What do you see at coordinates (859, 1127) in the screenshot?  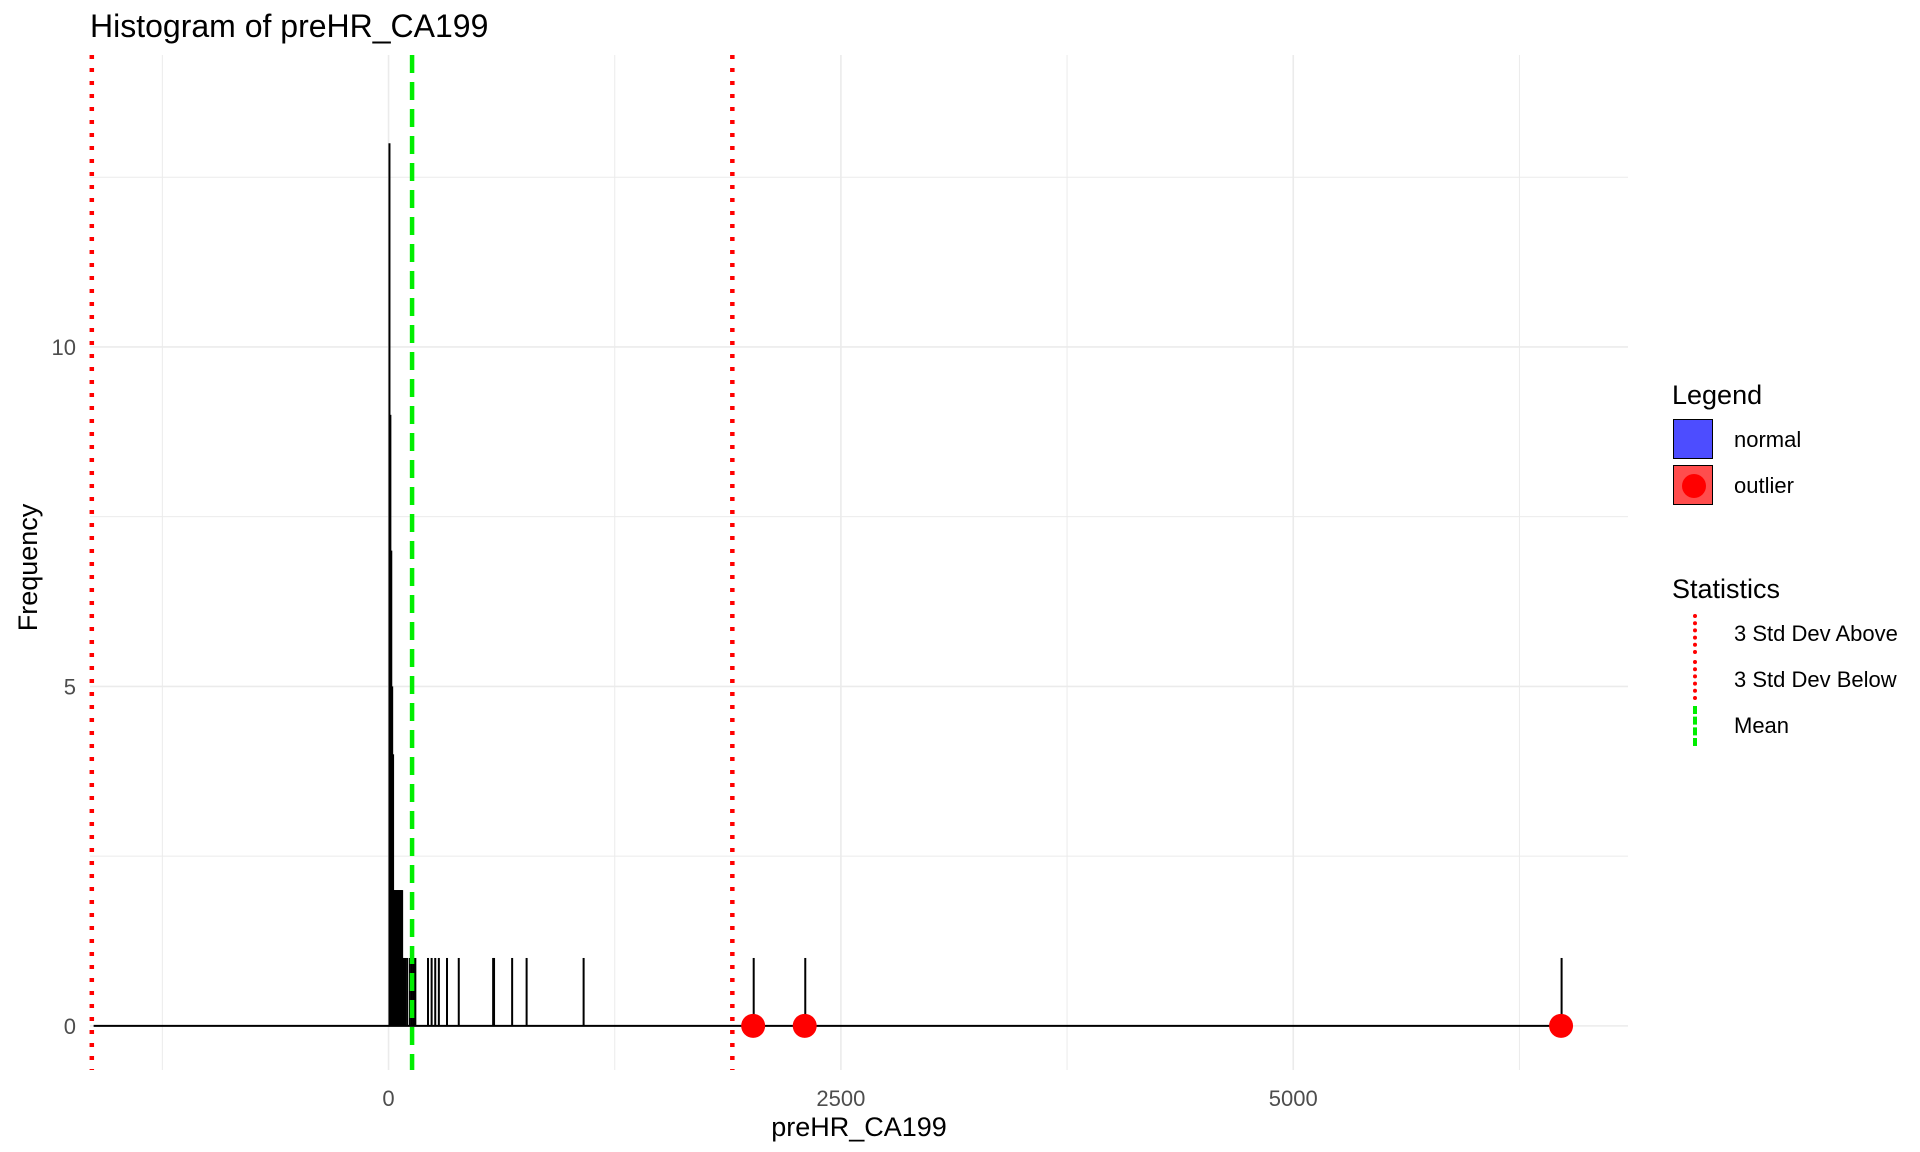 I see `x-axis-title: preHR_CA199` at bounding box center [859, 1127].